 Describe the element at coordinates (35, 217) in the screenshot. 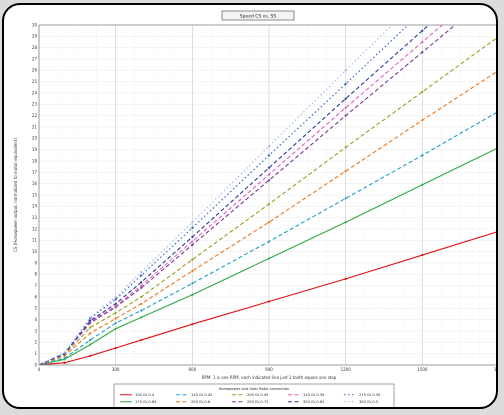

I see `y-tick-label: 13` at that location.